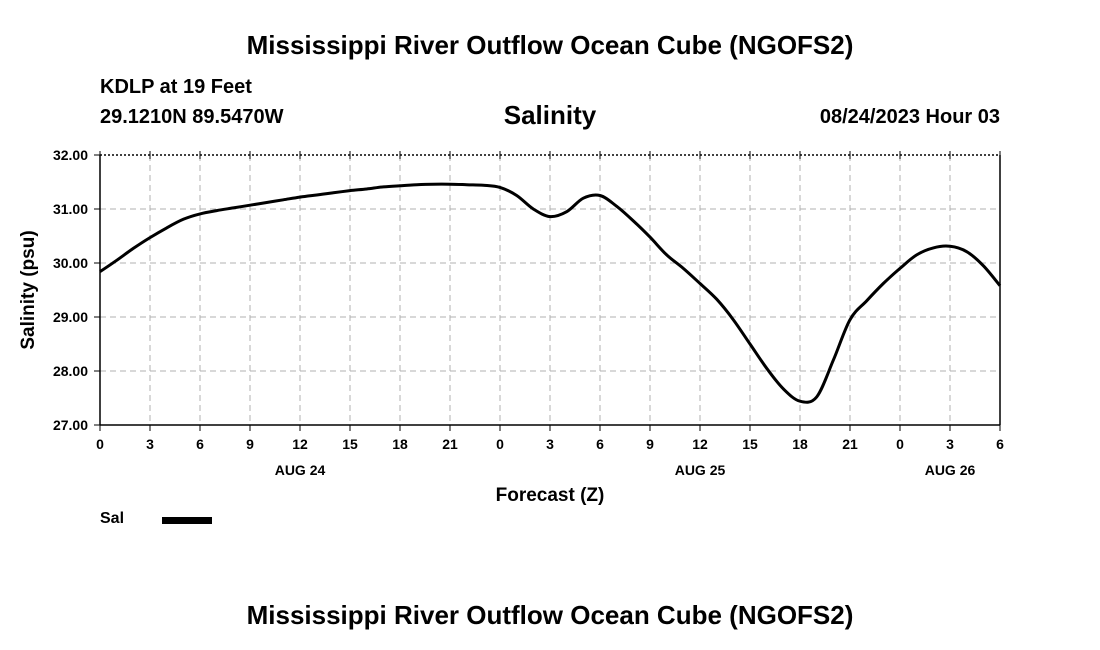 The height and width of the screenshot is (650, 1100). I want to click on x-date-label: AUG 25, so click(700, 470).